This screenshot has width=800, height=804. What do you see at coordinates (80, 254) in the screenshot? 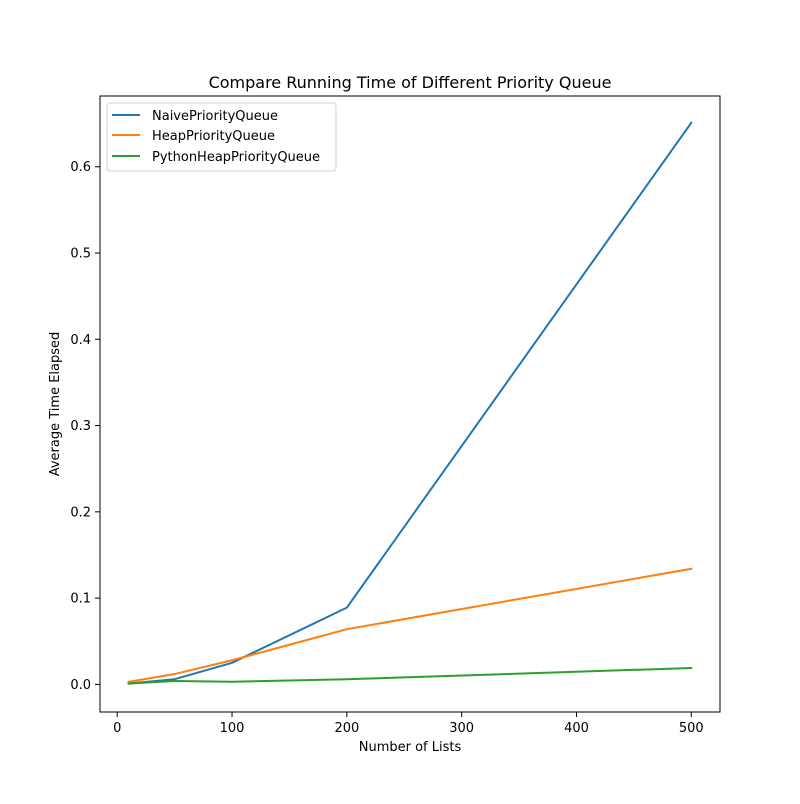
I see `y-tick-label: 0.5` at bounding box center [80, 254].